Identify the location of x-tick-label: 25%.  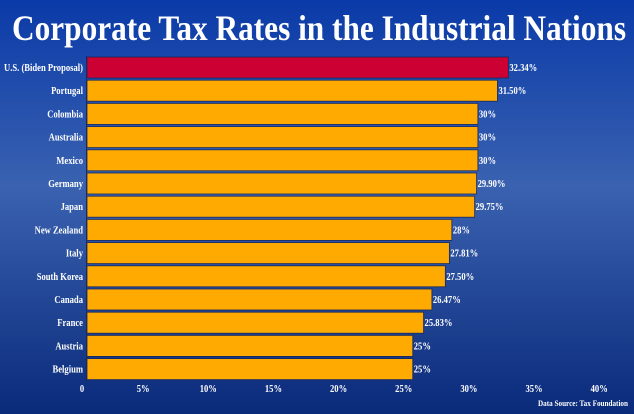
(403, 389).